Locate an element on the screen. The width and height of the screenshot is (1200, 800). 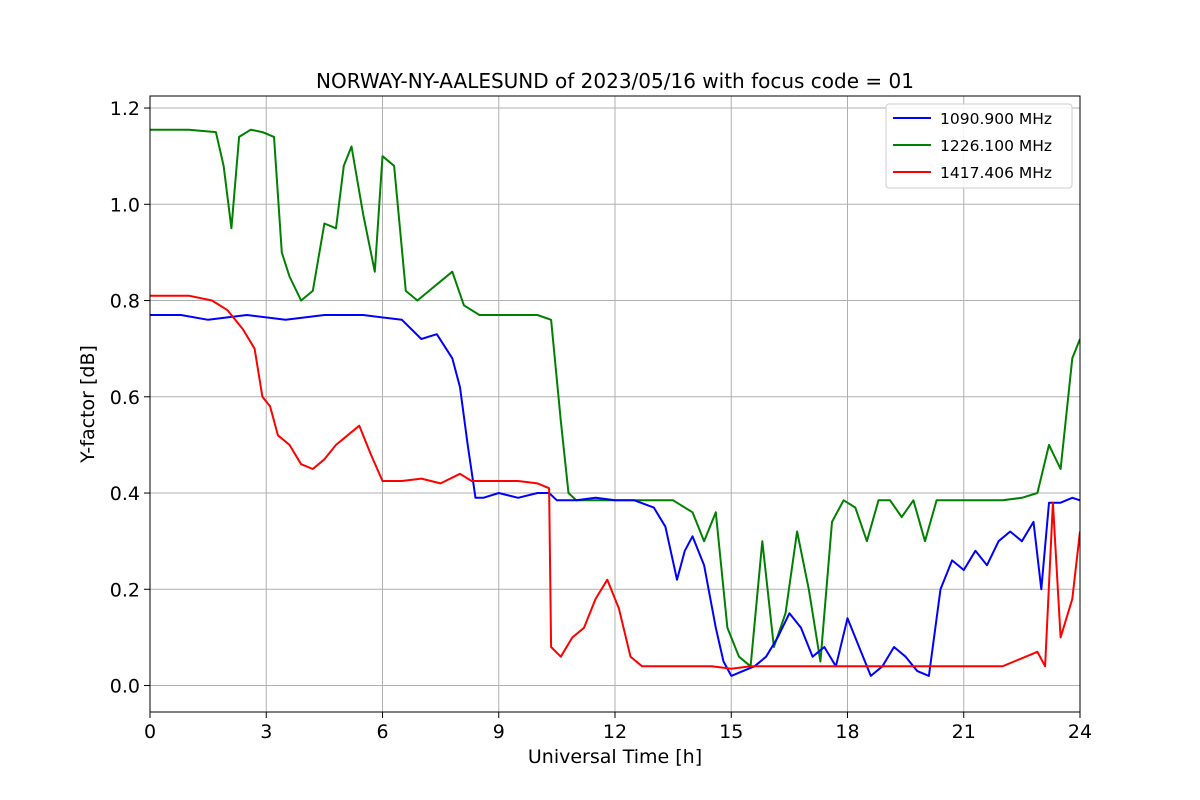
y-tick-label: 1.2 is located at coordinates (125, 109).